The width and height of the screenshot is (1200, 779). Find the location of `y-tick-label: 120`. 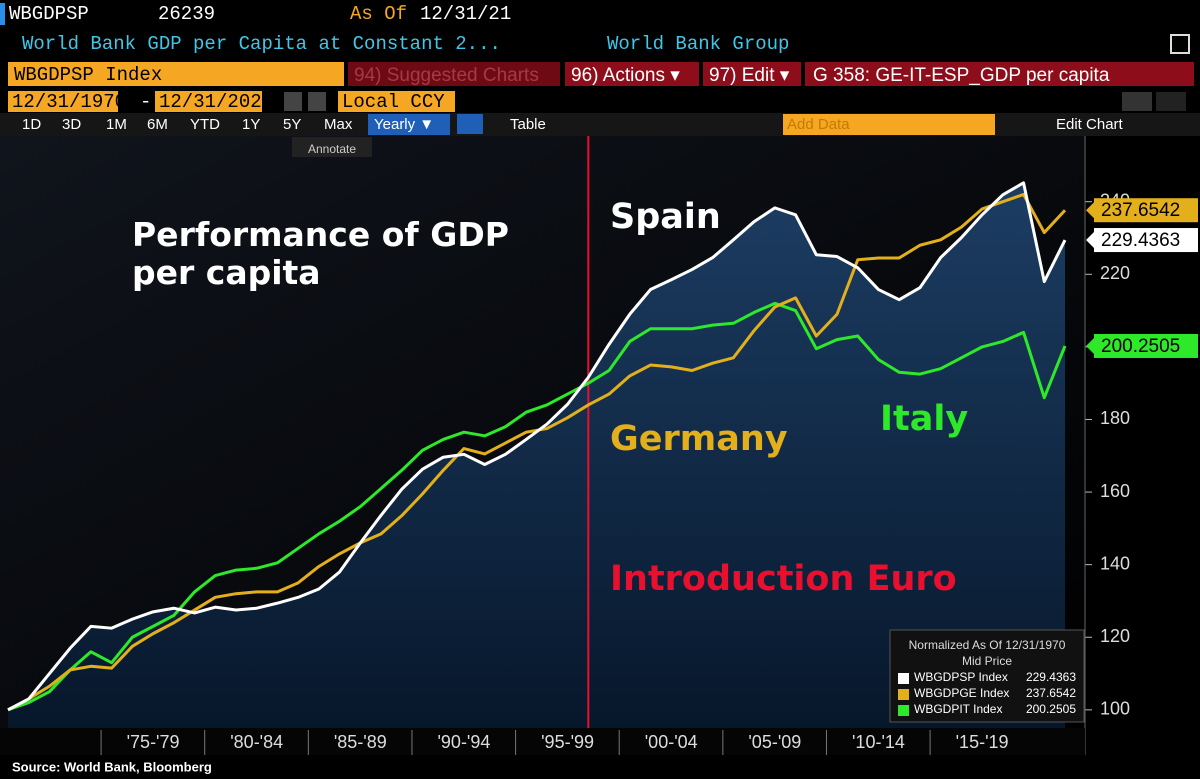

y-tick-label: 120 is located at coordinates (1115, 636).